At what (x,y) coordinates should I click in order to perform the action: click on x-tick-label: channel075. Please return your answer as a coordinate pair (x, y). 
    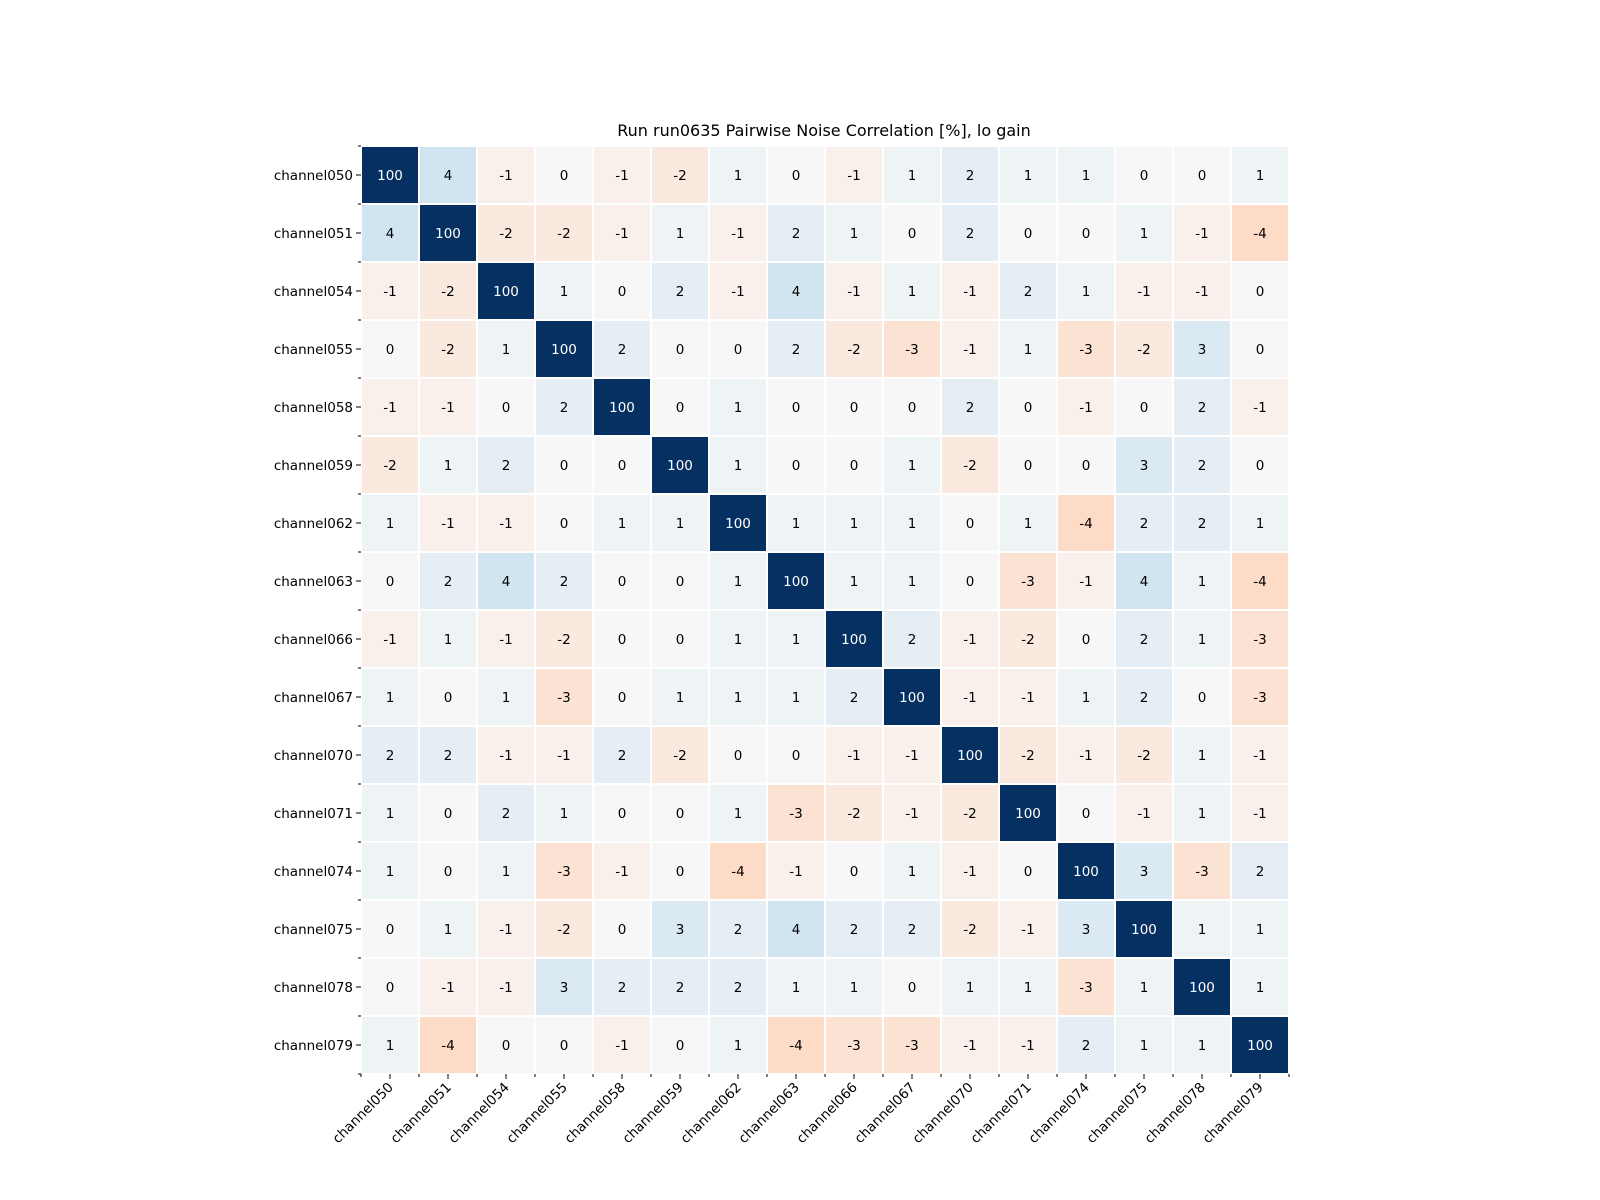
    Looking at the image, I should click on (1117, 1113).